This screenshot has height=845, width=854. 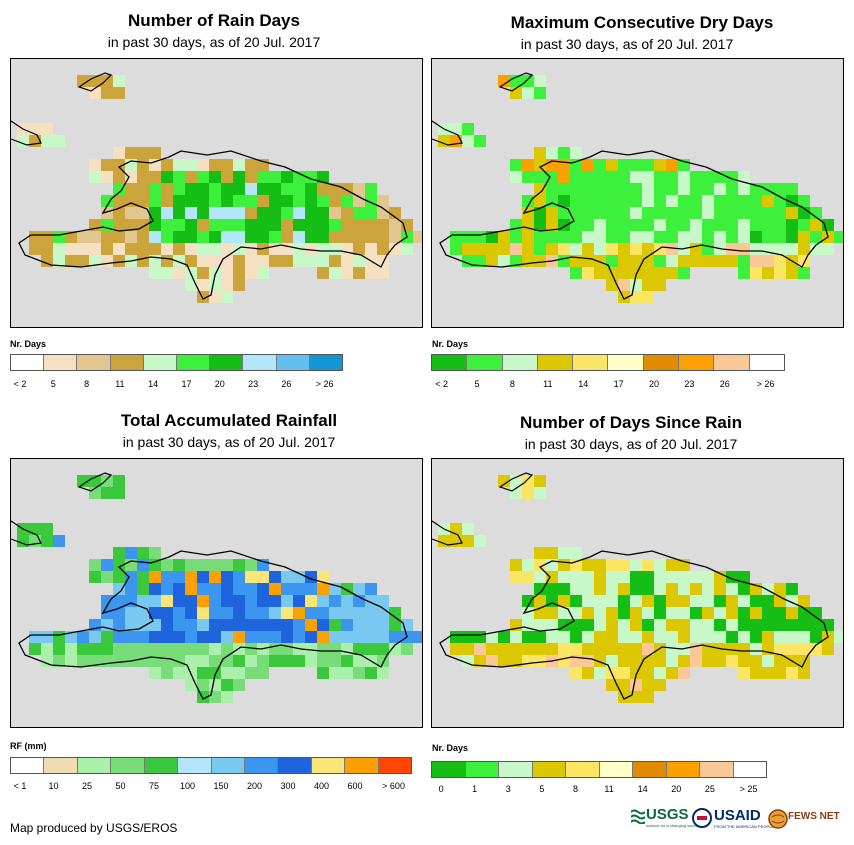 What do you see at coordinates (176, 362) in the screenshot?
I see `legend-bar-rain-days` at bounding box center [176, 362].